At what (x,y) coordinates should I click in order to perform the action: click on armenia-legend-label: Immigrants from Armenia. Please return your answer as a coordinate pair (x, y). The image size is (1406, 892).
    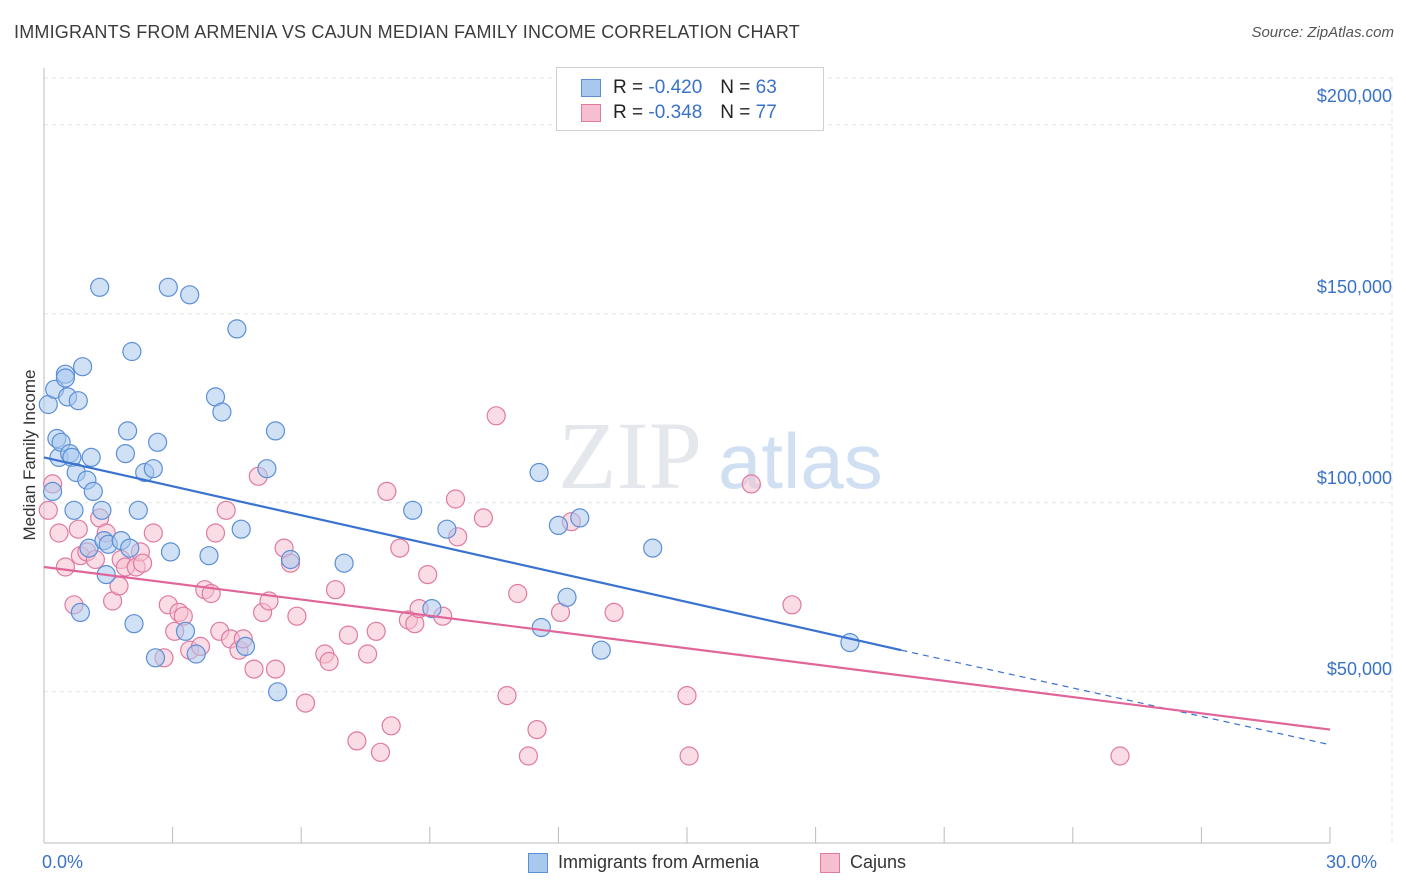
    Looking at the image, I should click on (659, 862).